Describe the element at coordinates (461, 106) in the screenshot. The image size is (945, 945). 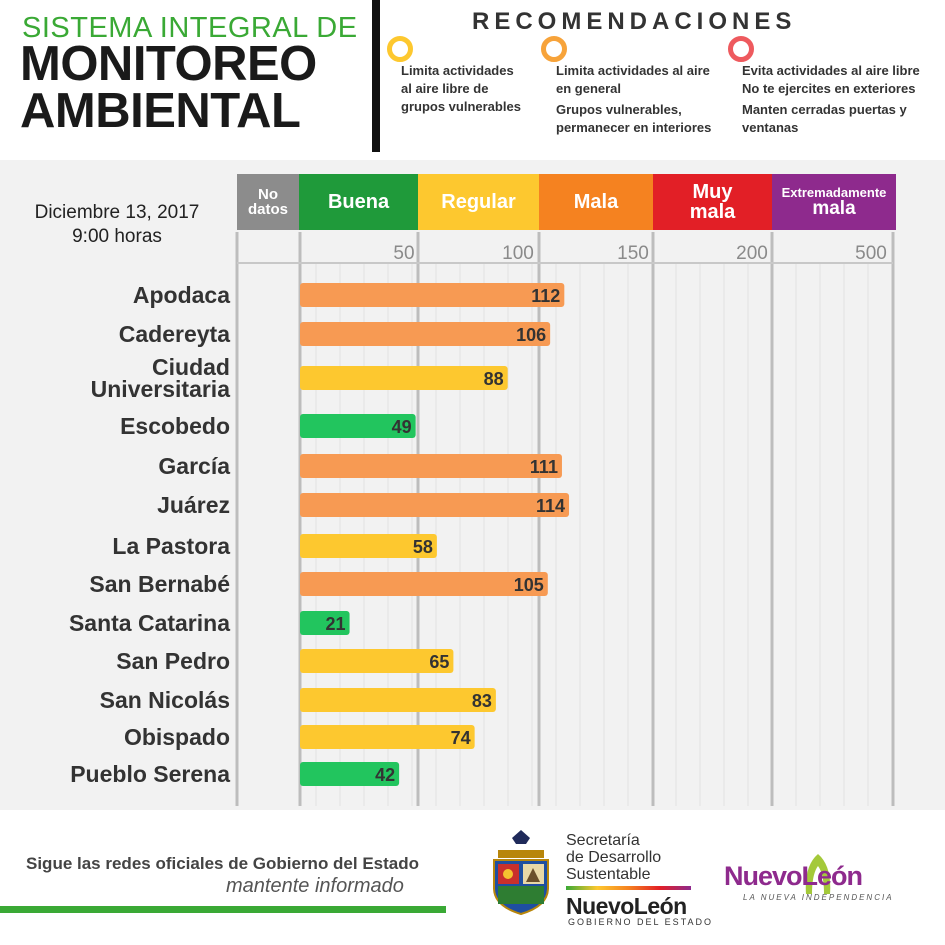
I see `recommendation-line: grupos vulnerables` at that location.